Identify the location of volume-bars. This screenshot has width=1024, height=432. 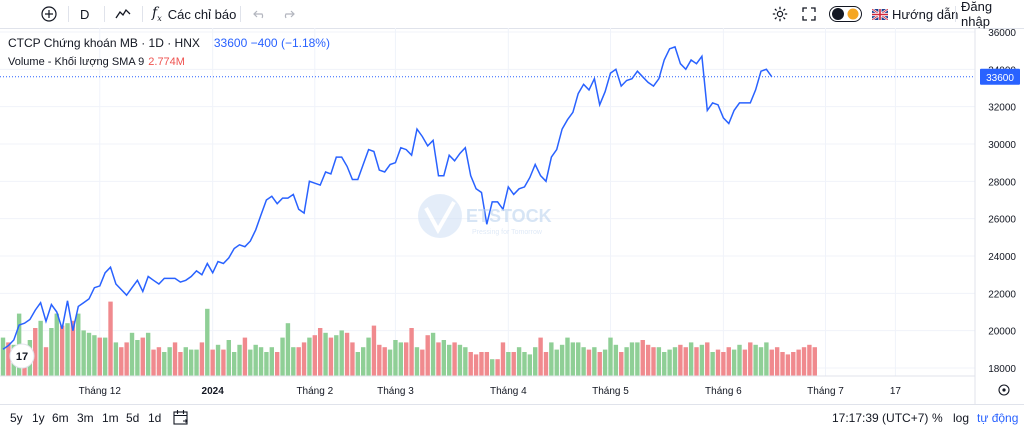
(408, 338).